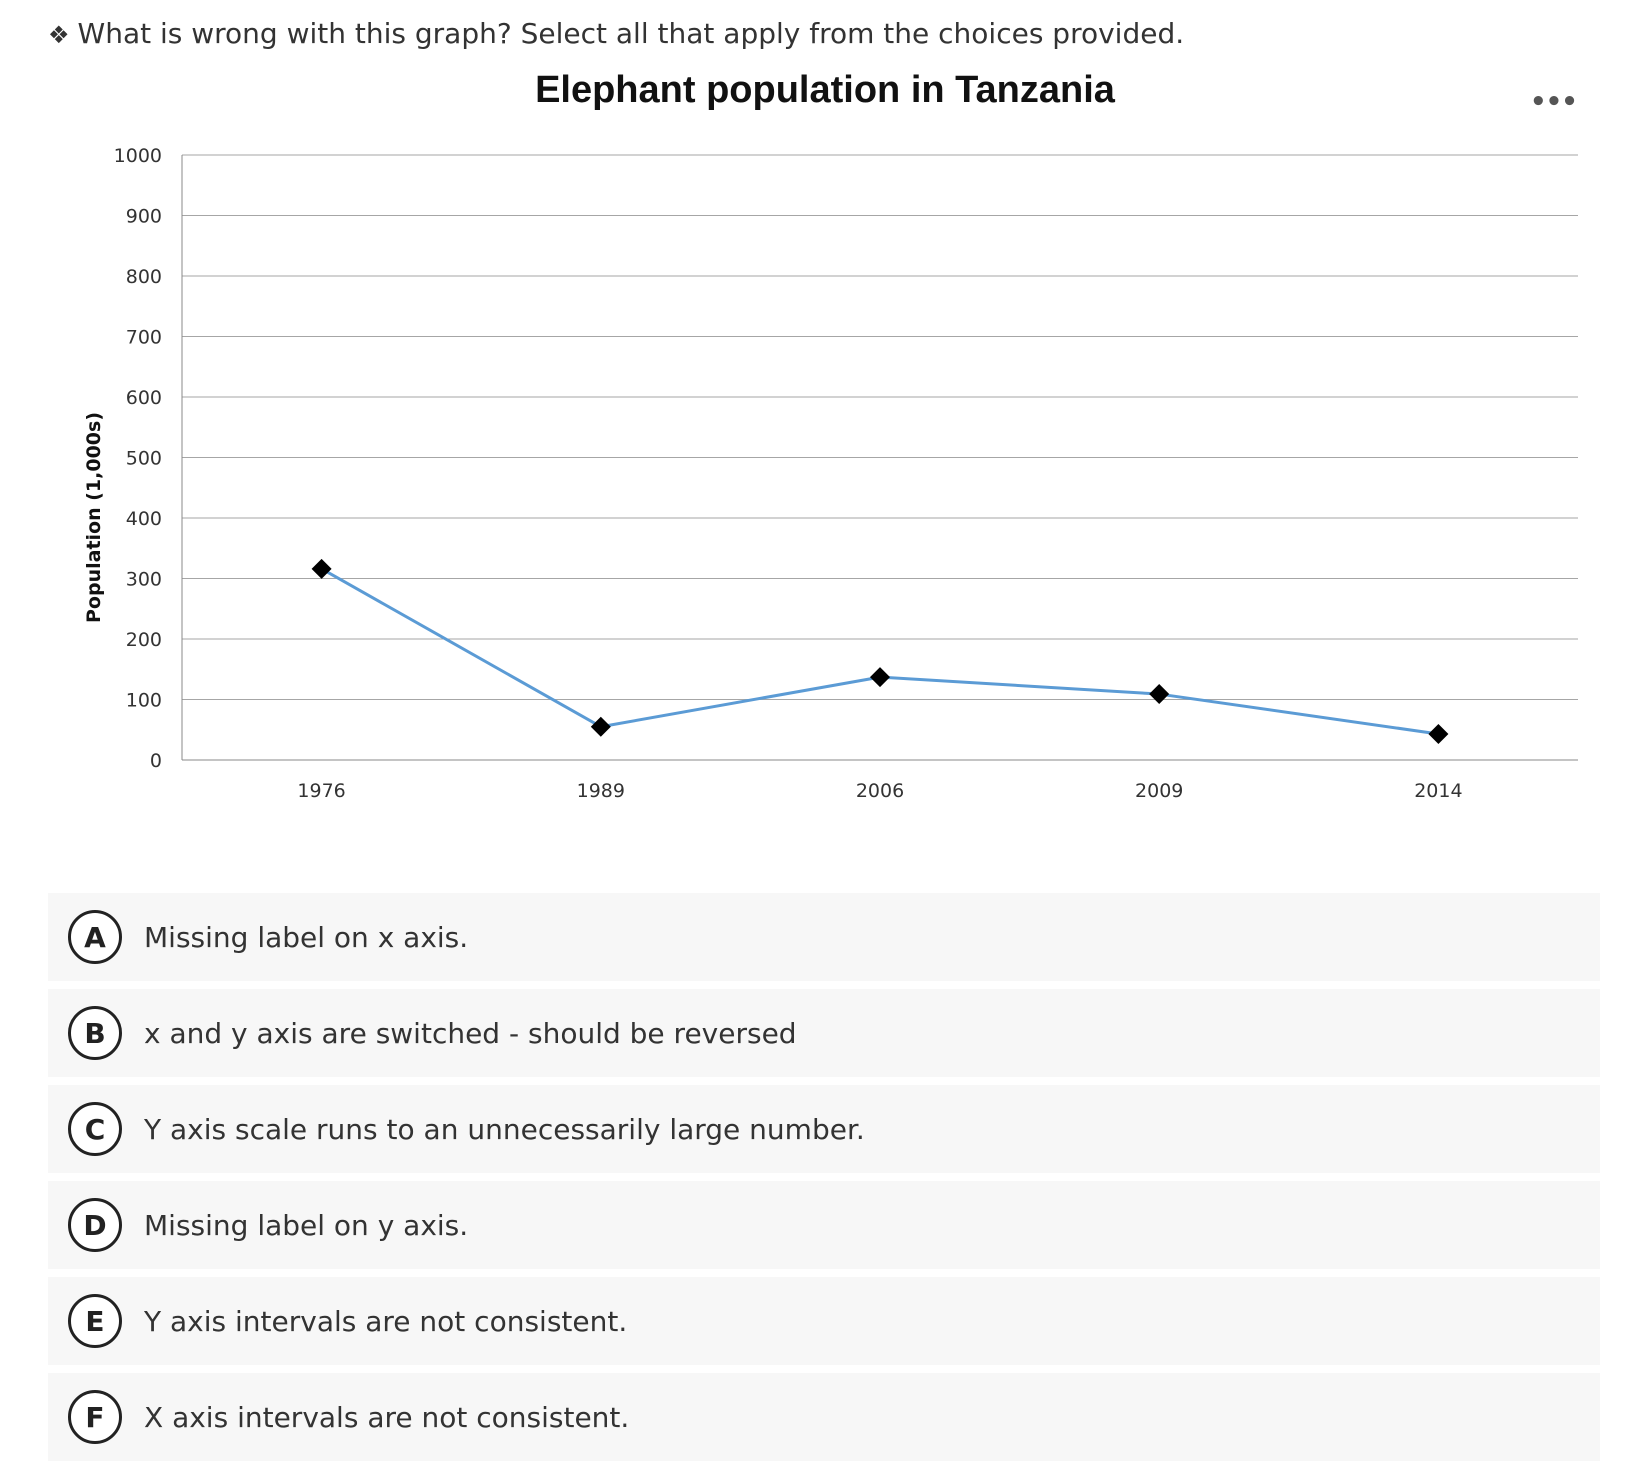 This screenshot has width=1640, height=1469. I want to click on y-tick-label: 700, so click(144, 338).